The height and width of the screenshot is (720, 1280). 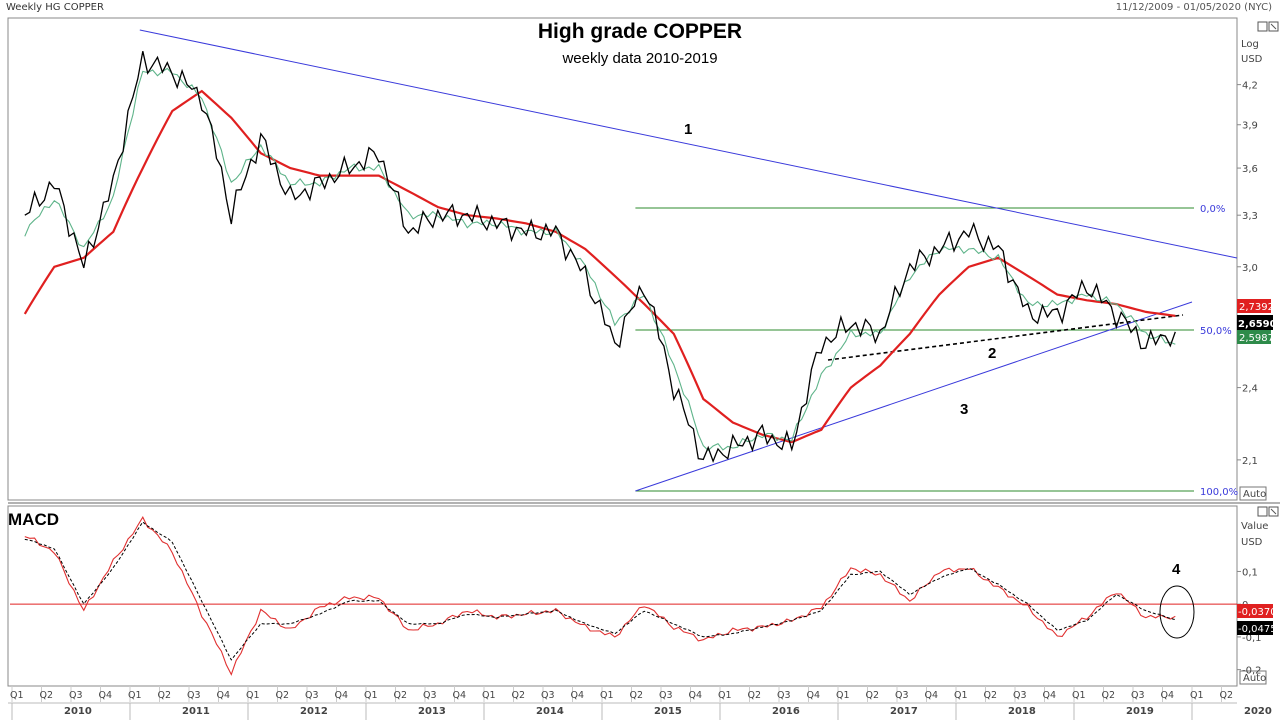 I want to click on last-price-badge, so click(x=1255, y=322).